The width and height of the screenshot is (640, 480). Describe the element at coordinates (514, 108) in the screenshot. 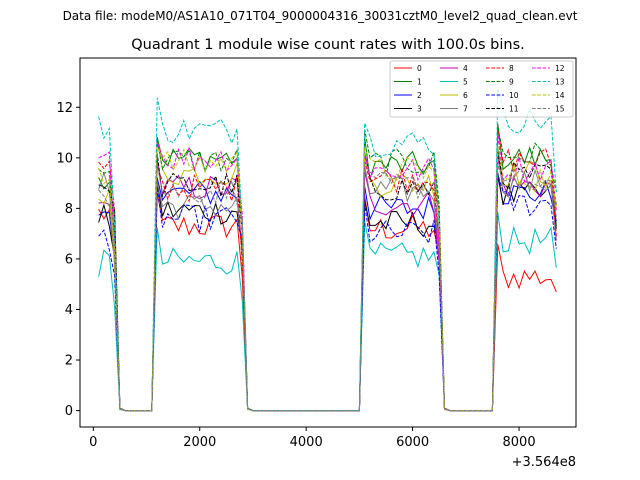

I see `legend-label: 11` at that location.